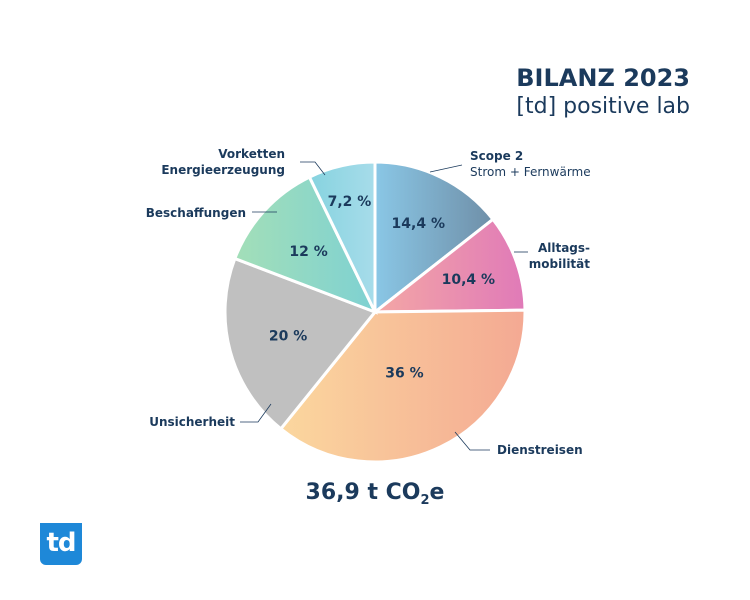 The height and width of the screenshot is (600, 750). What do you see at coordinates (363, 492) in the screenshot?
I see `total-value: 36,9 t CO` at bounding box center [363, 492].